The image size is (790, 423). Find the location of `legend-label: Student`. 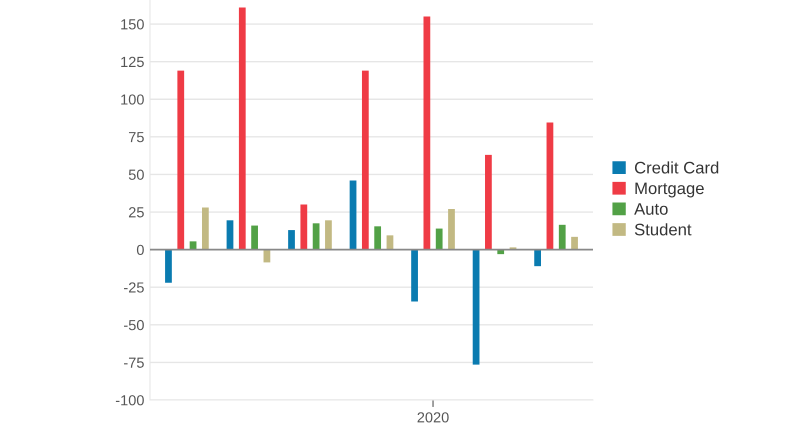

legend-label: Student is located at coordinates (663, 229).